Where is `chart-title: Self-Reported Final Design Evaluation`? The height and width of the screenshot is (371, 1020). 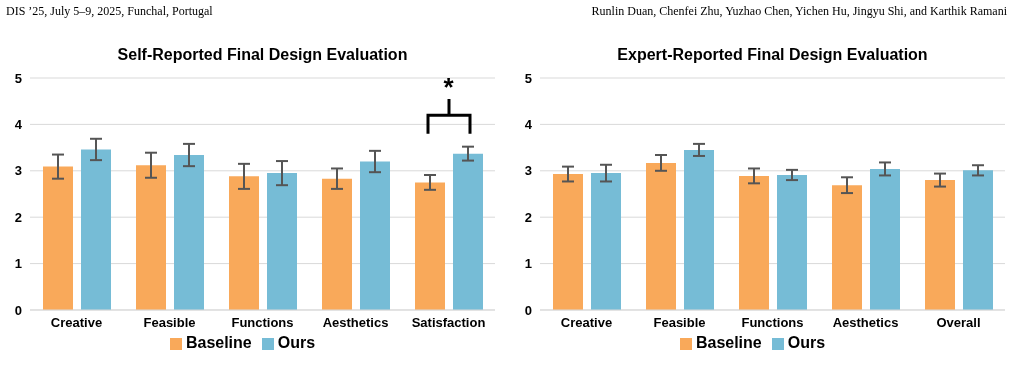
chart-title: Self-Reported Final Design Evaluation is located at coordinates (262, 55).